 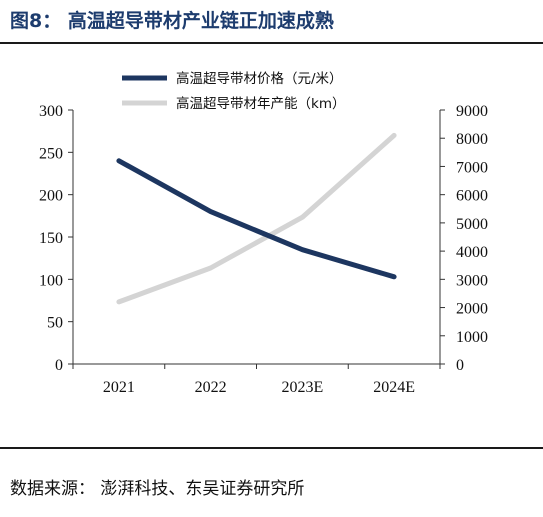 What do you see at coordinates (472, 196) in the screenshot?
I see `right-tick-label: 6000` at bounding box center [472, 196].